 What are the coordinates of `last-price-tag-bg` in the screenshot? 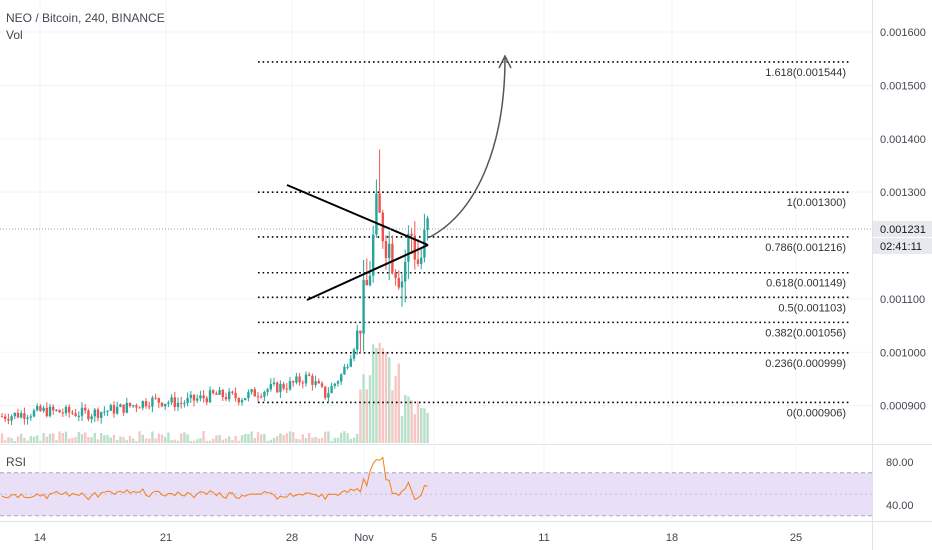 It's located at (902, 228).